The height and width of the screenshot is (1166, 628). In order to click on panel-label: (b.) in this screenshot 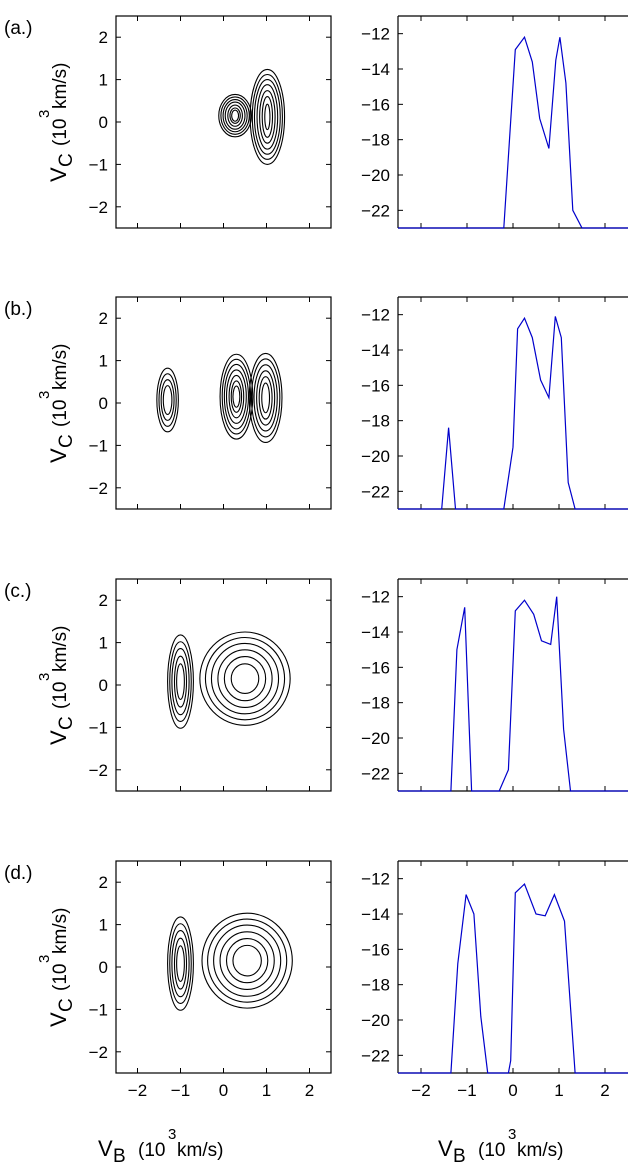, I will do `click(18, 309)`.